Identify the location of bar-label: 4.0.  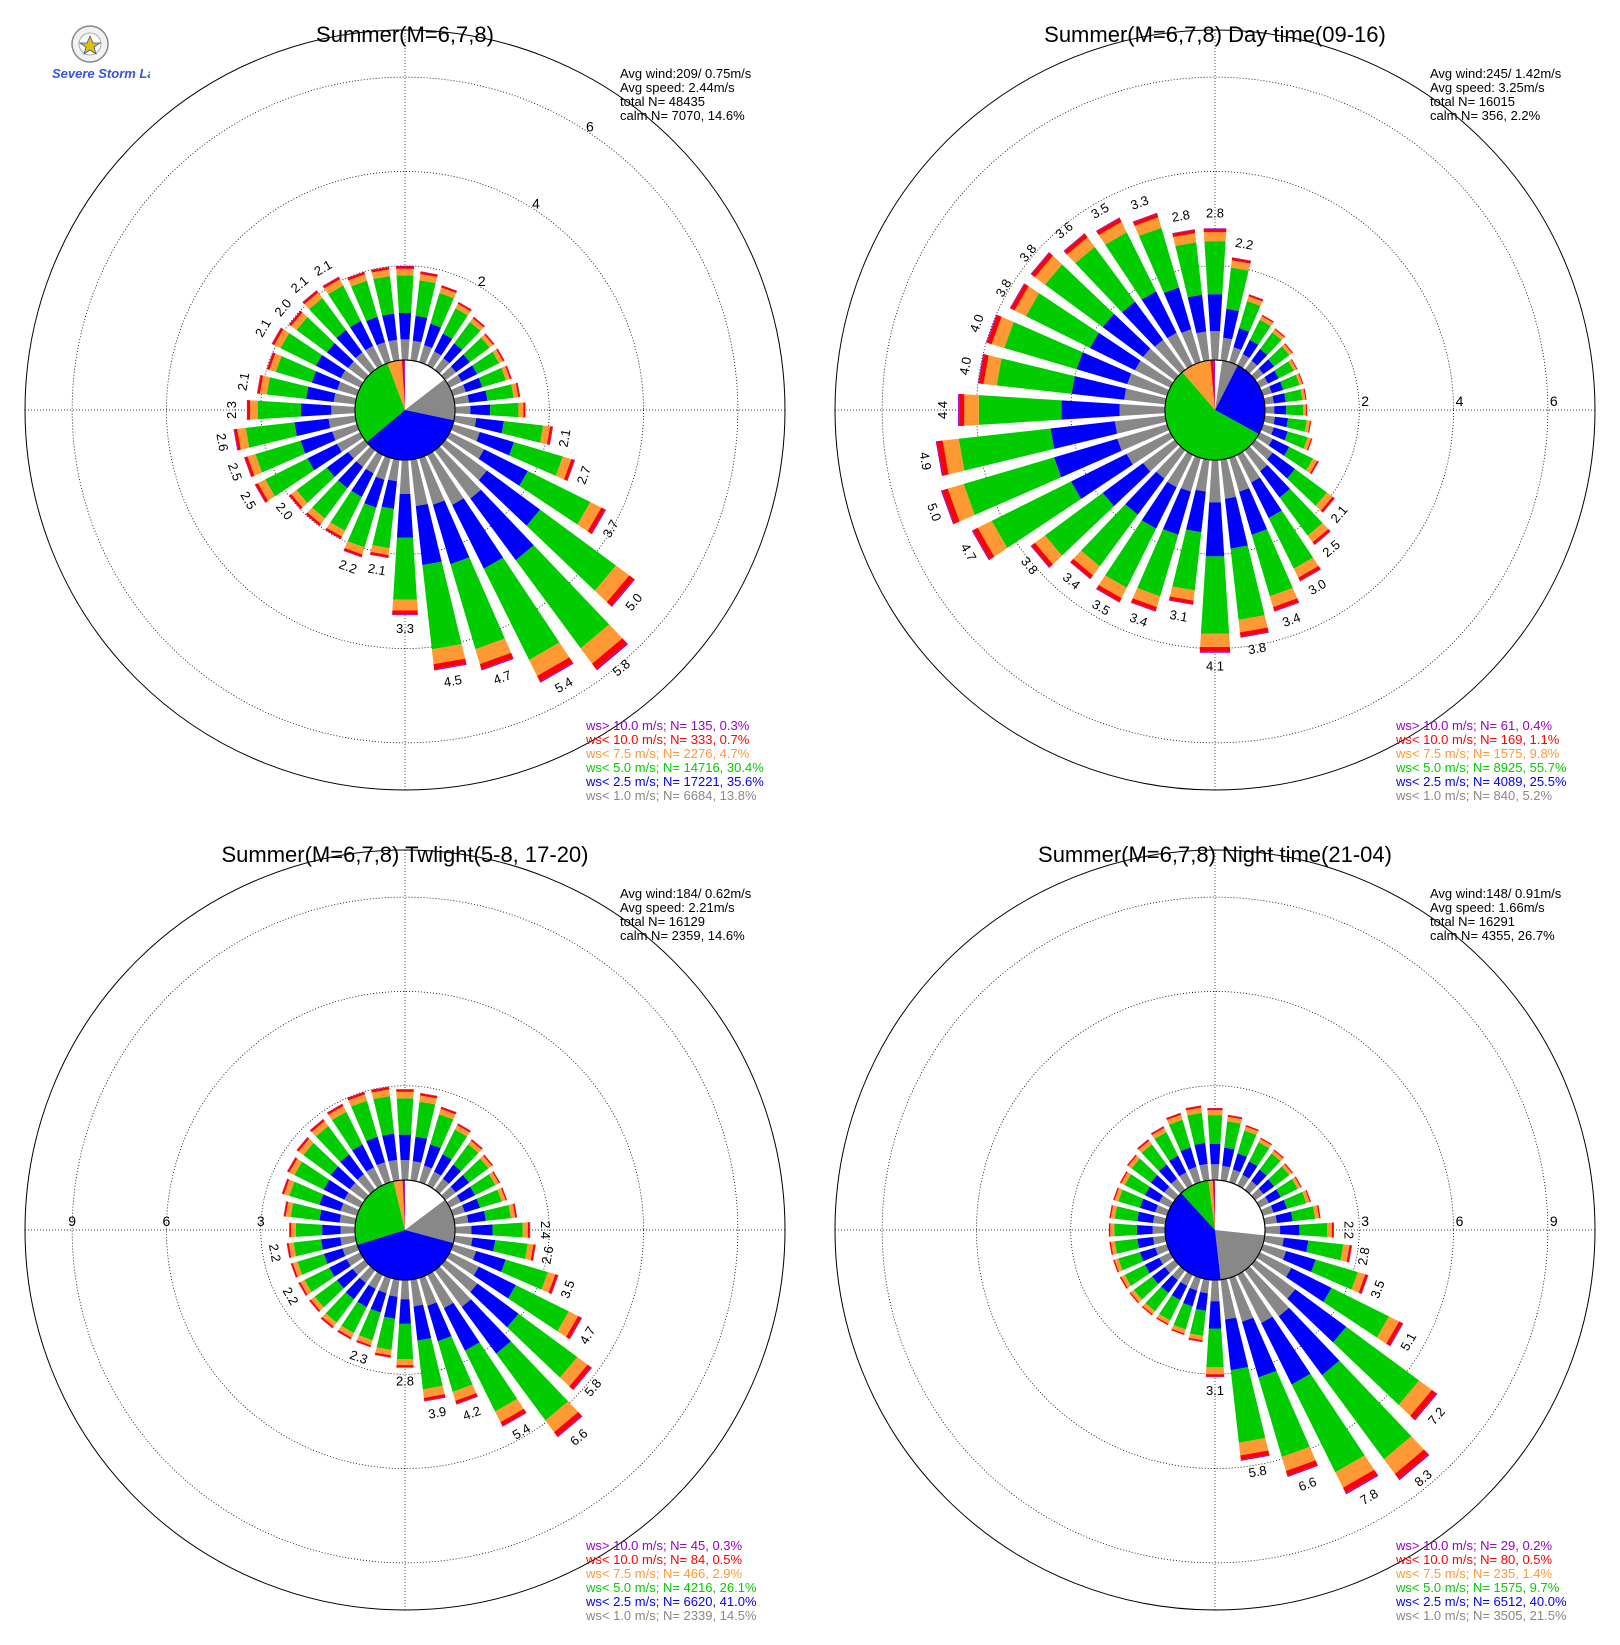
(977, 323).